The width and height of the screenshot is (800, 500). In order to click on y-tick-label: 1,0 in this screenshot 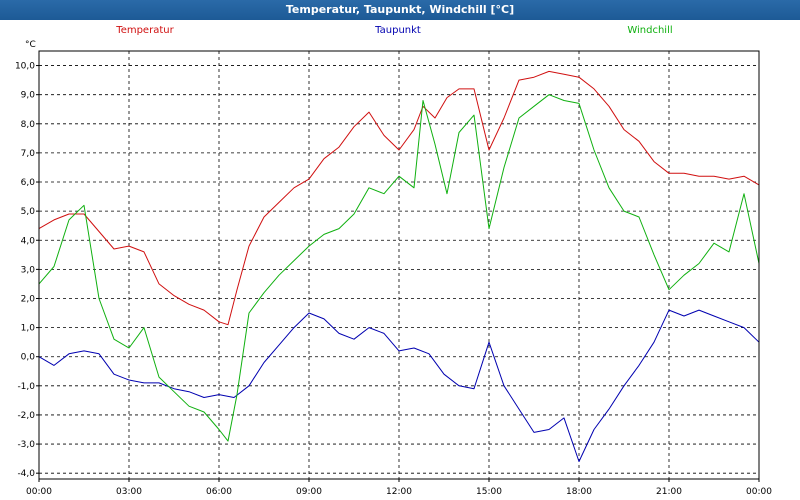, I will do `click(28, 329)`.